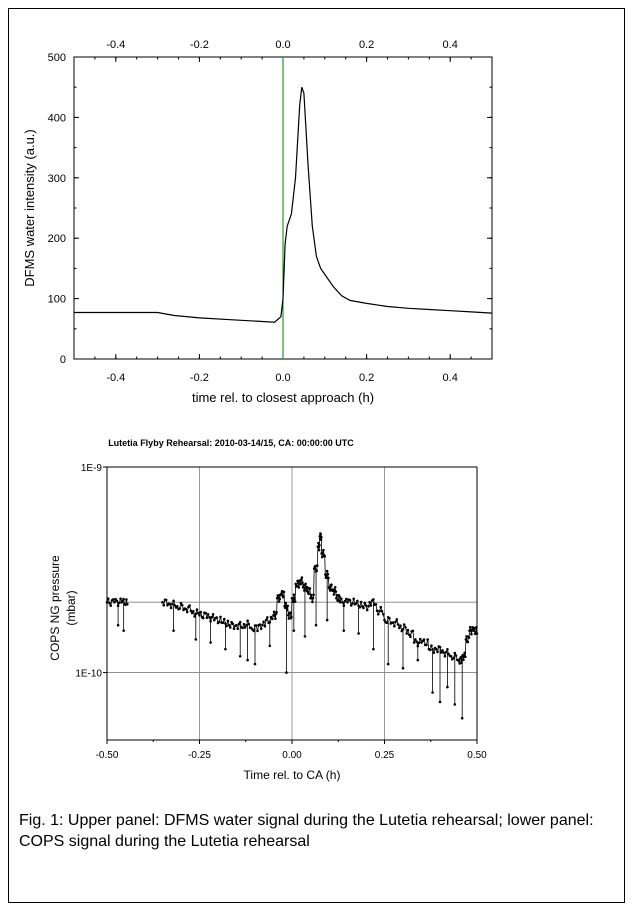 Image resolution: width=633 pixels, height=911 pixels. I want to click on cops-x-tick-label: 0.50, so click(477, 755).